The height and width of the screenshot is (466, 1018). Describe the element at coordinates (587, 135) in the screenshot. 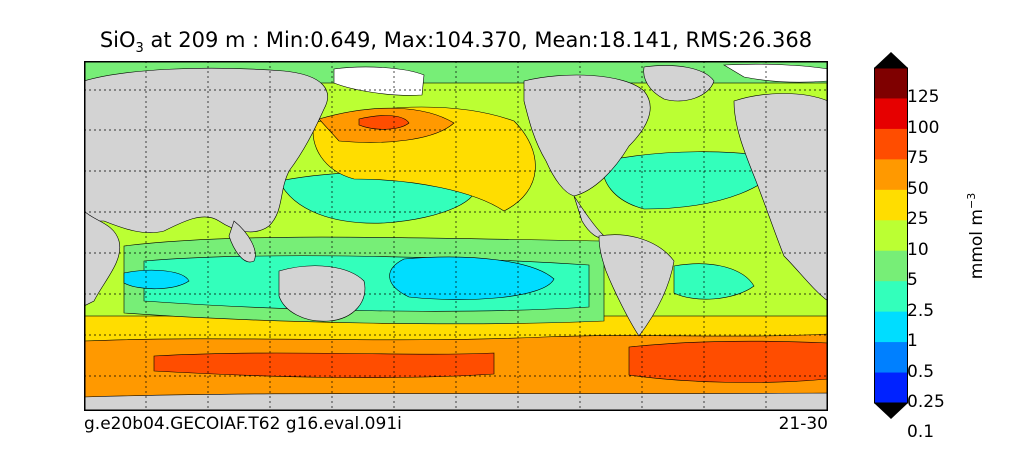

I see `north-america-land` at that location.